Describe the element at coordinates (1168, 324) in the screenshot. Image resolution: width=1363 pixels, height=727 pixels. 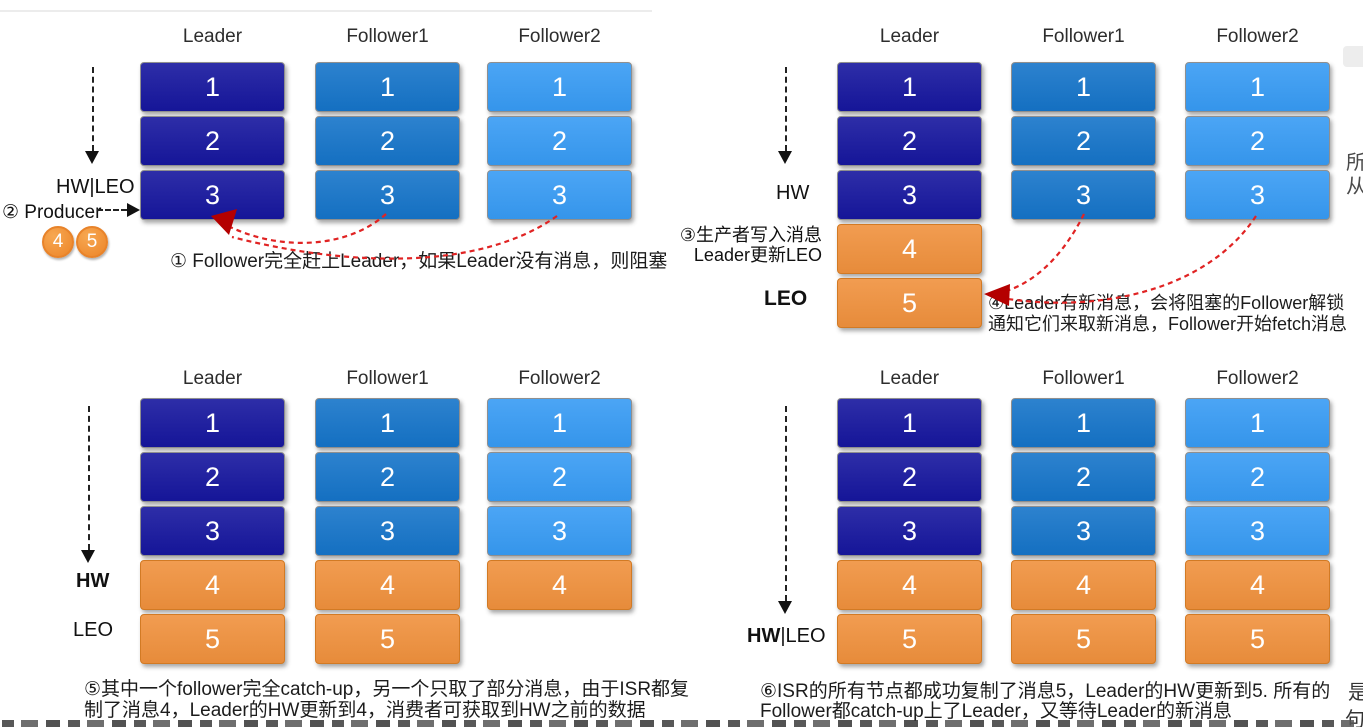
I see `caption-step4-line2: 通知它们来取新消息，Follower开始fetch消息` at that location.